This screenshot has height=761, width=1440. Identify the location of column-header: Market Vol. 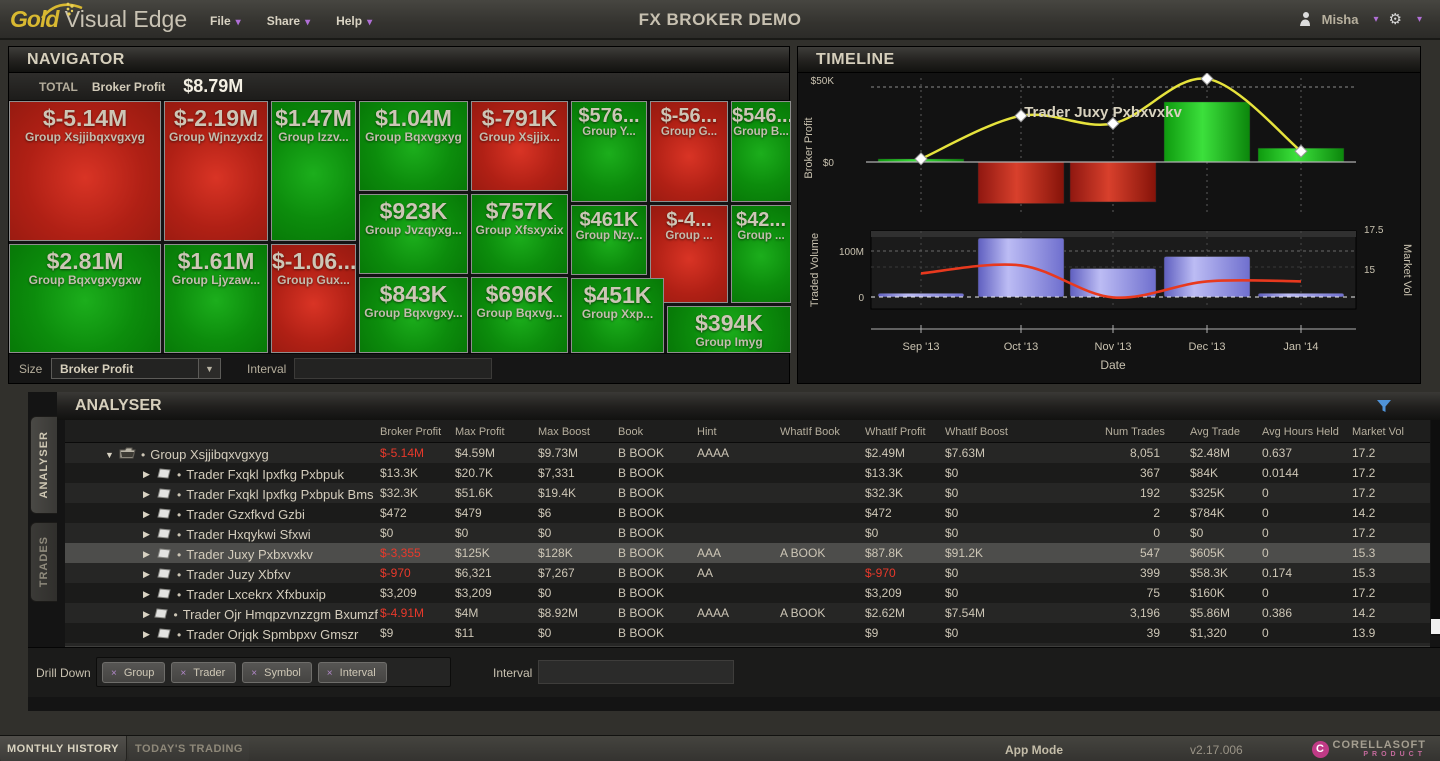
(1378, 432).